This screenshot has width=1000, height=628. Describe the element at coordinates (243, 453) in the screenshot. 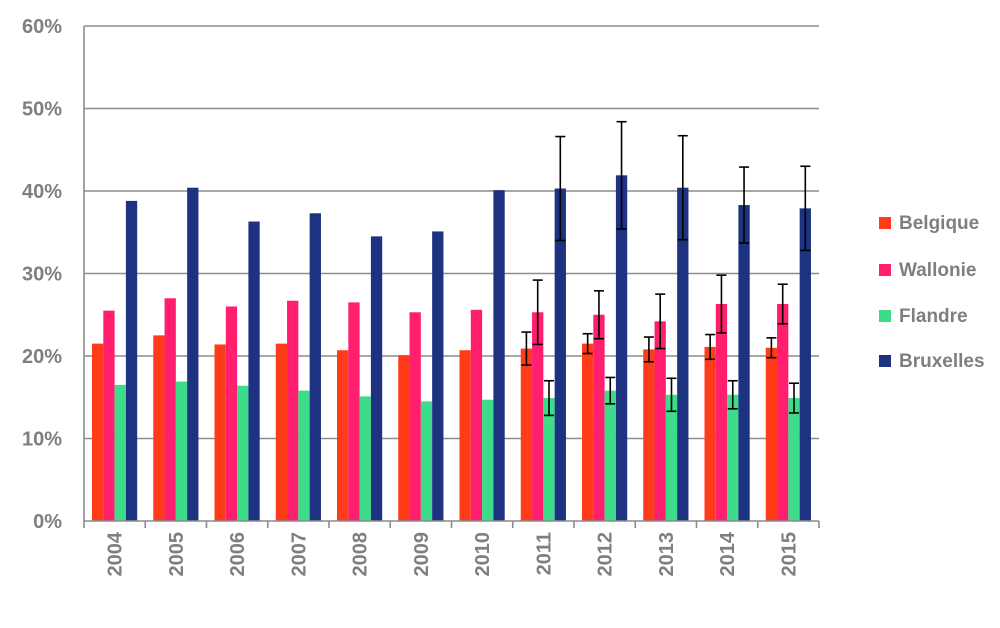

I see `bar-flandre-2006` at that location.